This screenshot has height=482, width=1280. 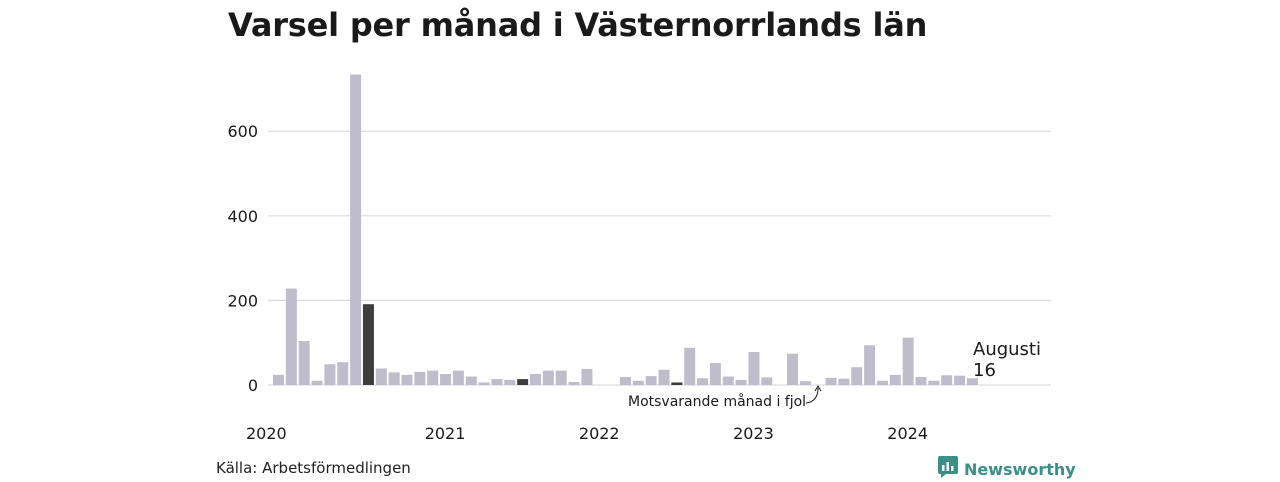 I want to click on brand-logo: Newsworthy, so click(x=1007, y=469).